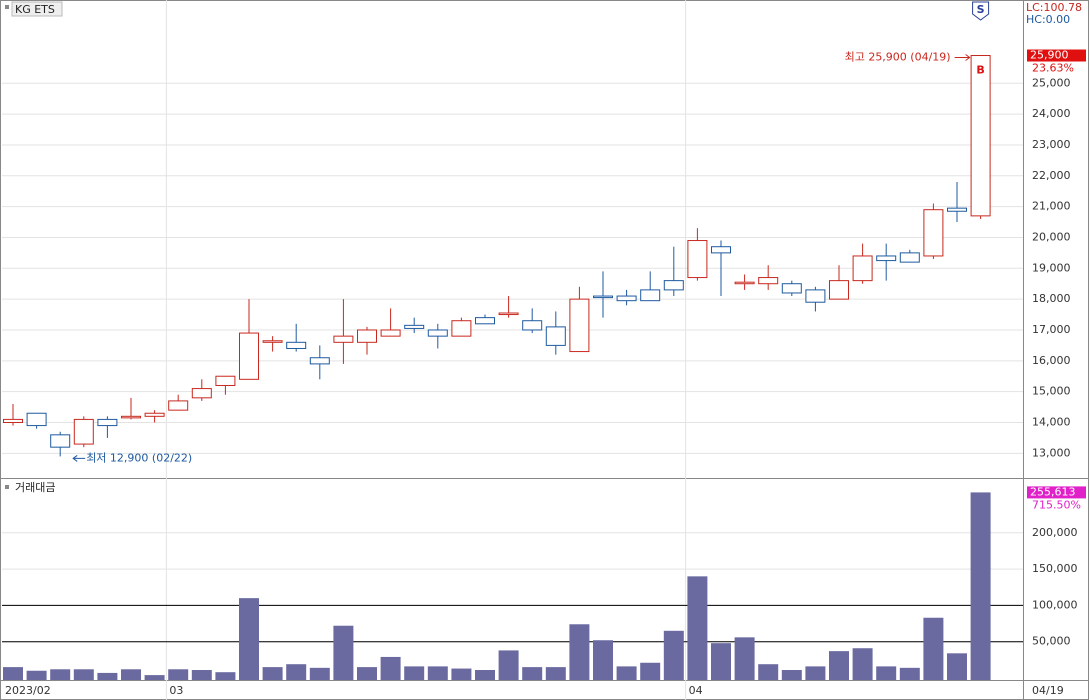 The width and height of the screenshot is (1089, 700). What do you see at coordinates (1051, 267) in the screenshot?
I see `y-tick-label: 19,000` at bounding box center [1051, 267].